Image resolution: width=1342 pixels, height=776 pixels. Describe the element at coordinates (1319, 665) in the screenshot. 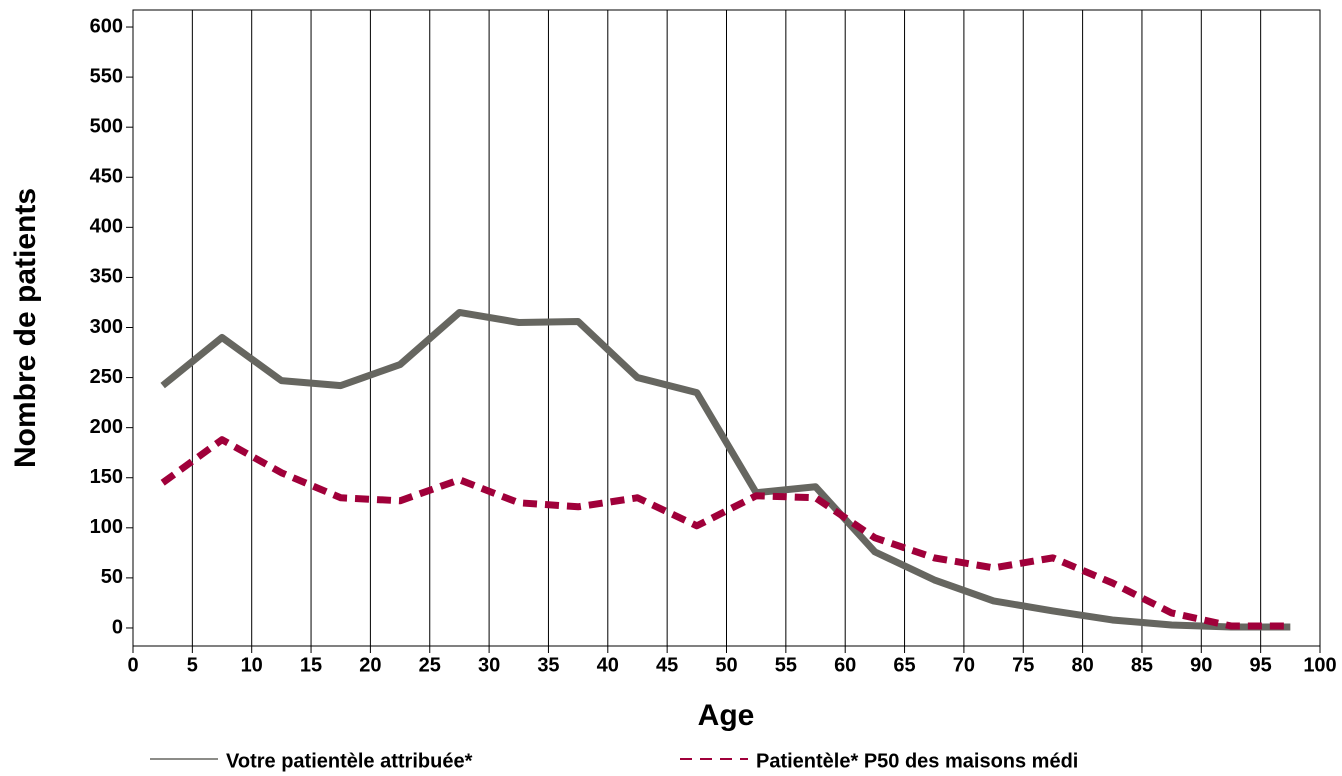

I see `x-tick-label: 100` at that location.